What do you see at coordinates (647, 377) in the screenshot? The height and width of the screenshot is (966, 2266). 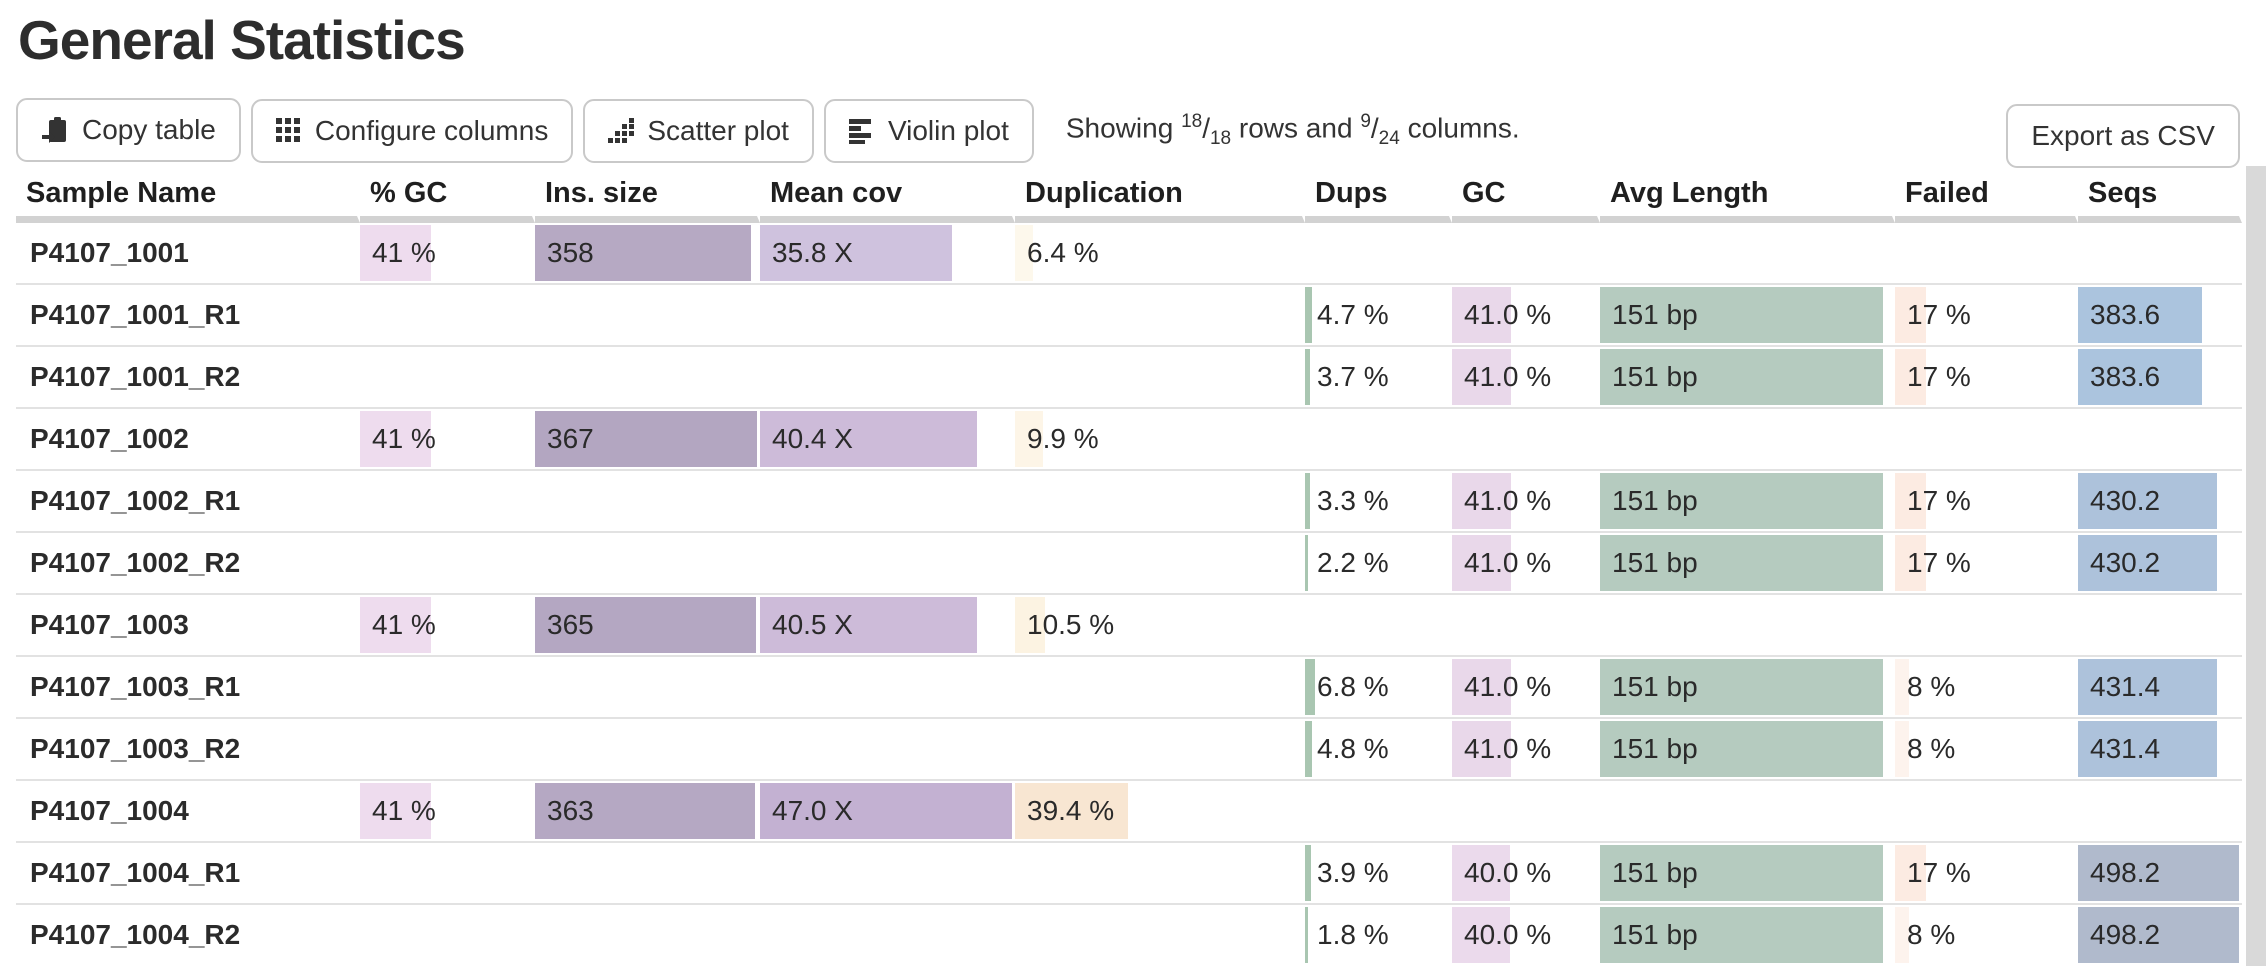 I see `cell-ins_size` at bounding box center [647, 377].